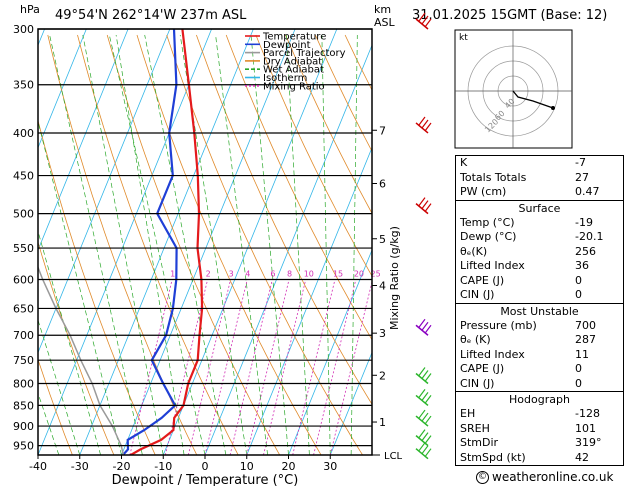 The width and height of the screenshot is (629, 486). I want to click on row-value: 0.47, so click(587, 191).